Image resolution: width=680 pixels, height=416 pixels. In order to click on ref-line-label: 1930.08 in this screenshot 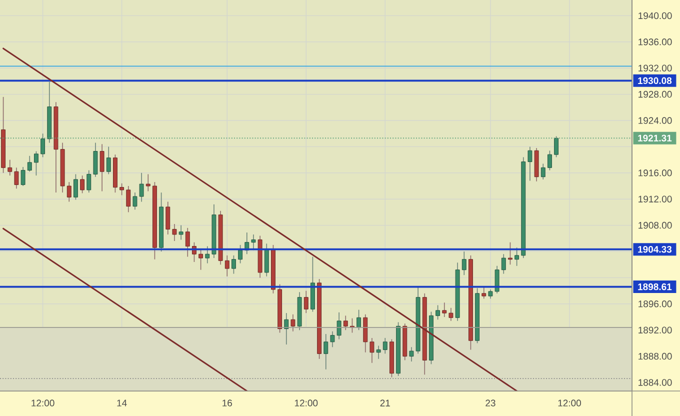, I will do `click(655, 80)`.